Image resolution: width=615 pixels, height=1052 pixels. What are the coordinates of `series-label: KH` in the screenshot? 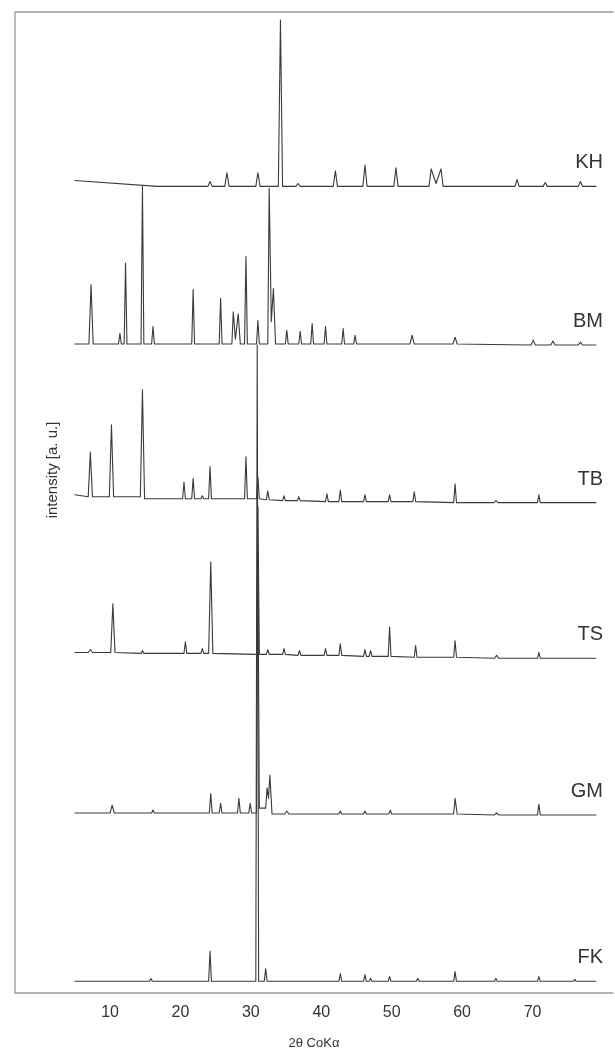 It's located at (589, 161).